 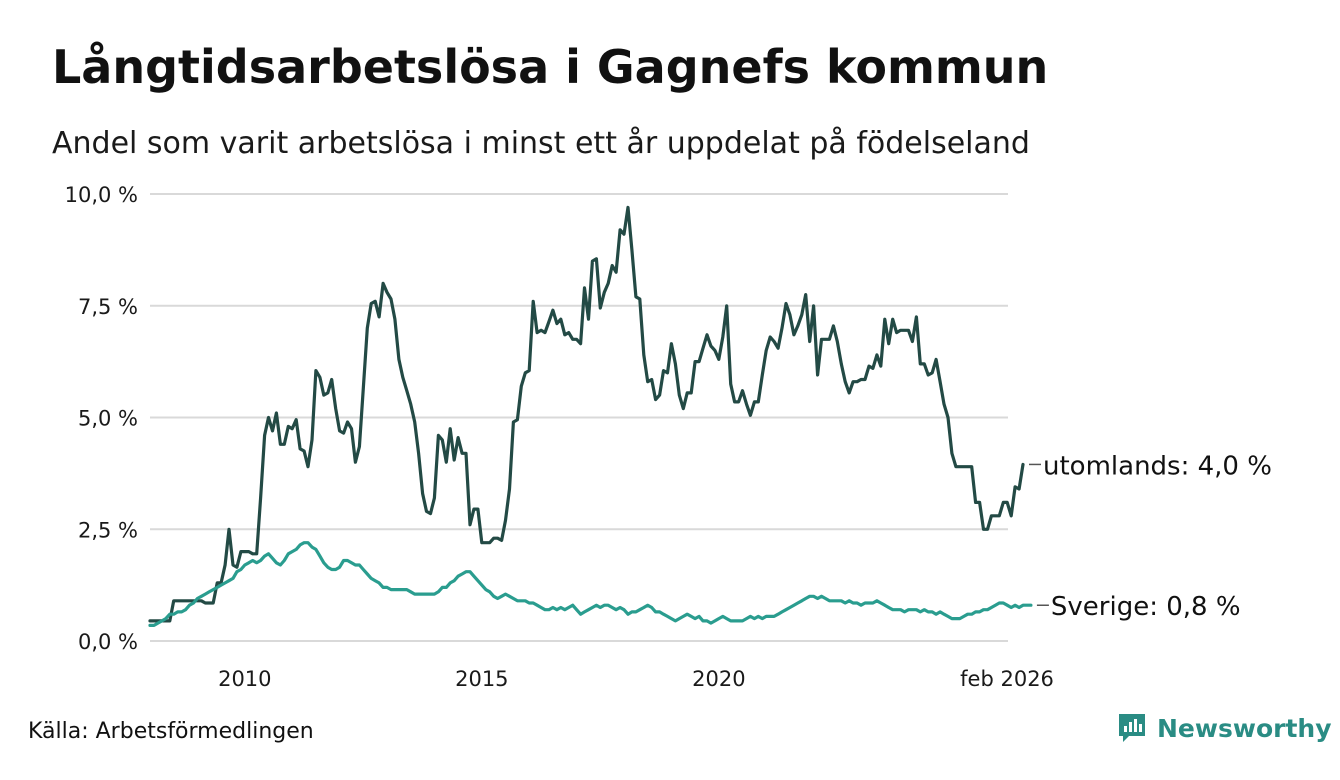 What do you see at coordinates (108, 642) in the screenshot?
I see `y-tick-label: 0,0 %` at bounding box center [108, 642].